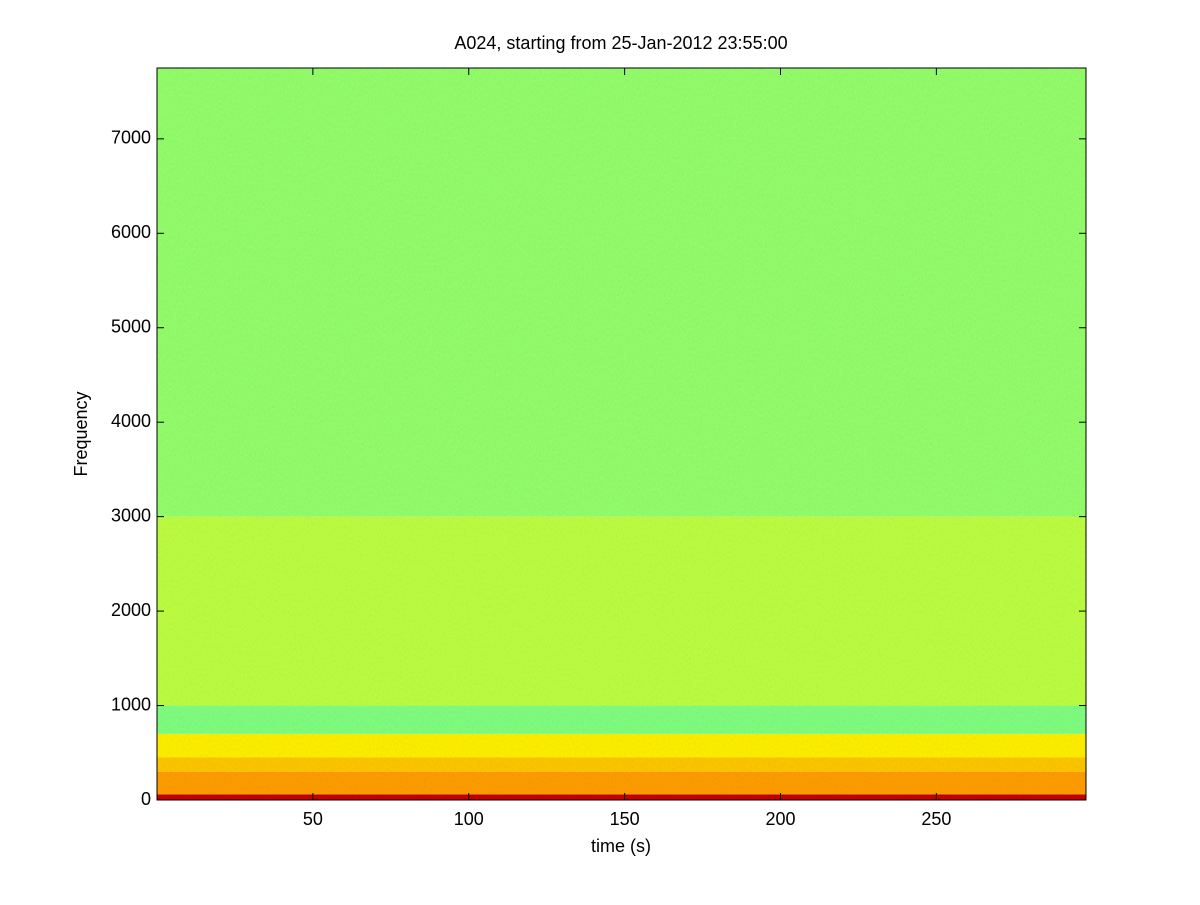  What do you see at coordinates (620, 43) in the screenshot?
I see `chart-title: A024, starting from 25-Jan-2012 23:55:00` at bounding box center [620, 43].